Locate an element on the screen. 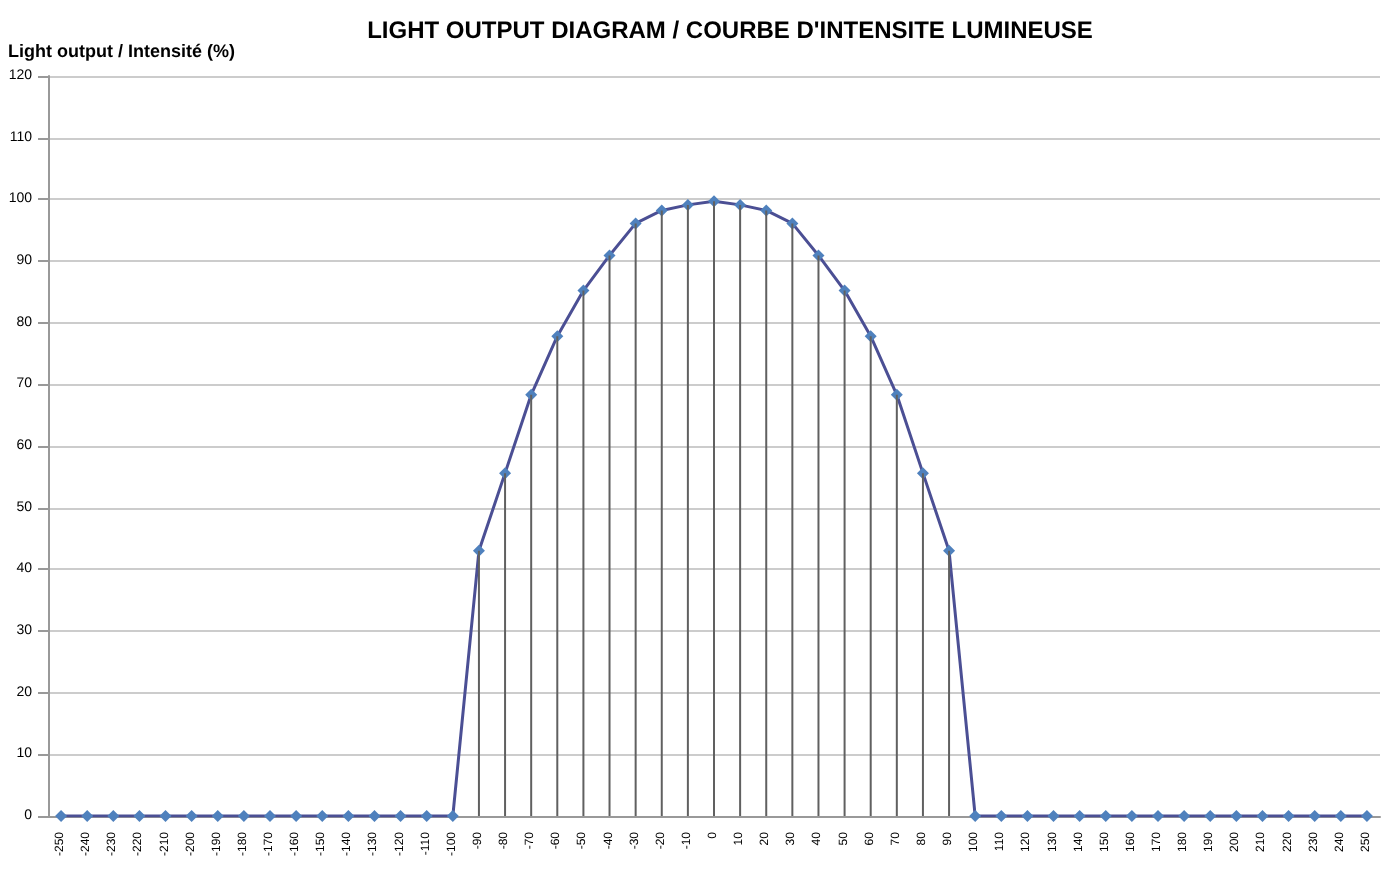 The height and width of the screenshot is (870, 1400). y-axis-title: Light output / Intensité (%) is located at coordinates (121, 51).